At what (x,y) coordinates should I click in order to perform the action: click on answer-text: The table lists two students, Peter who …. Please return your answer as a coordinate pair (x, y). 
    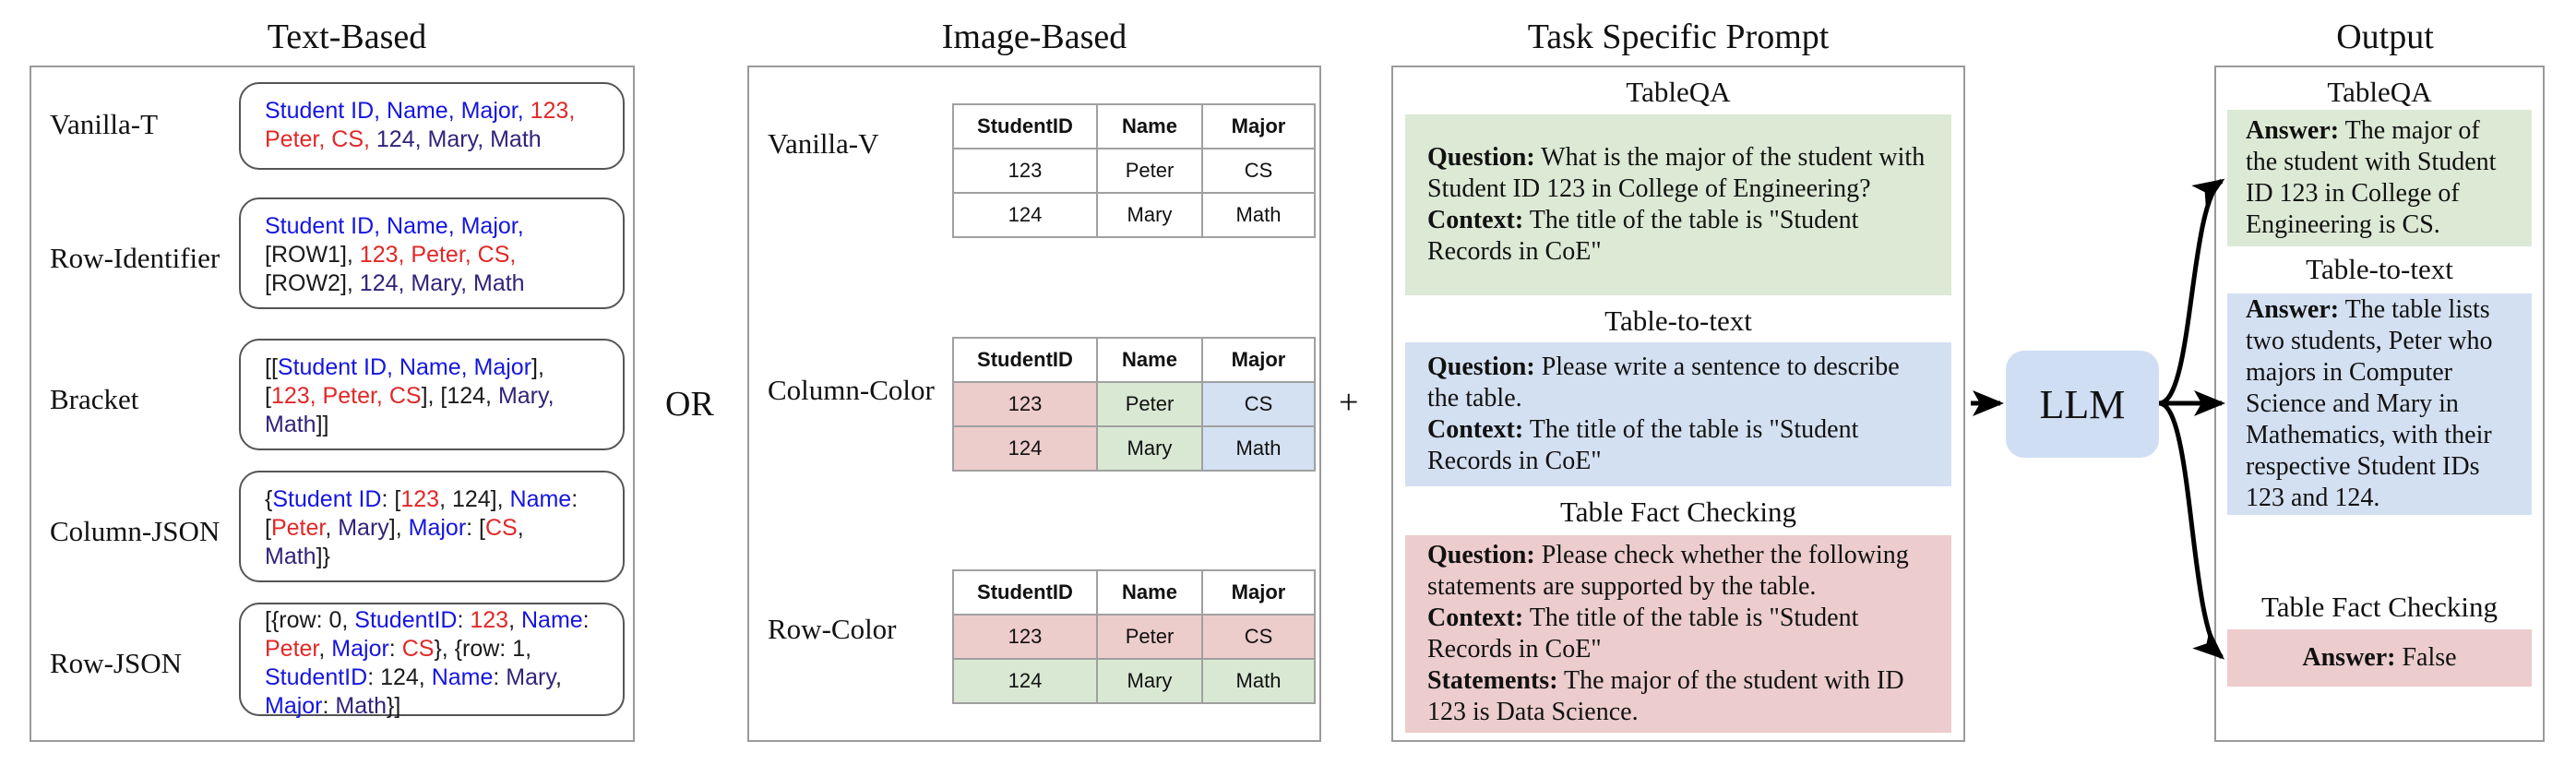
    Looking at the image, I should click on (2369, 403).